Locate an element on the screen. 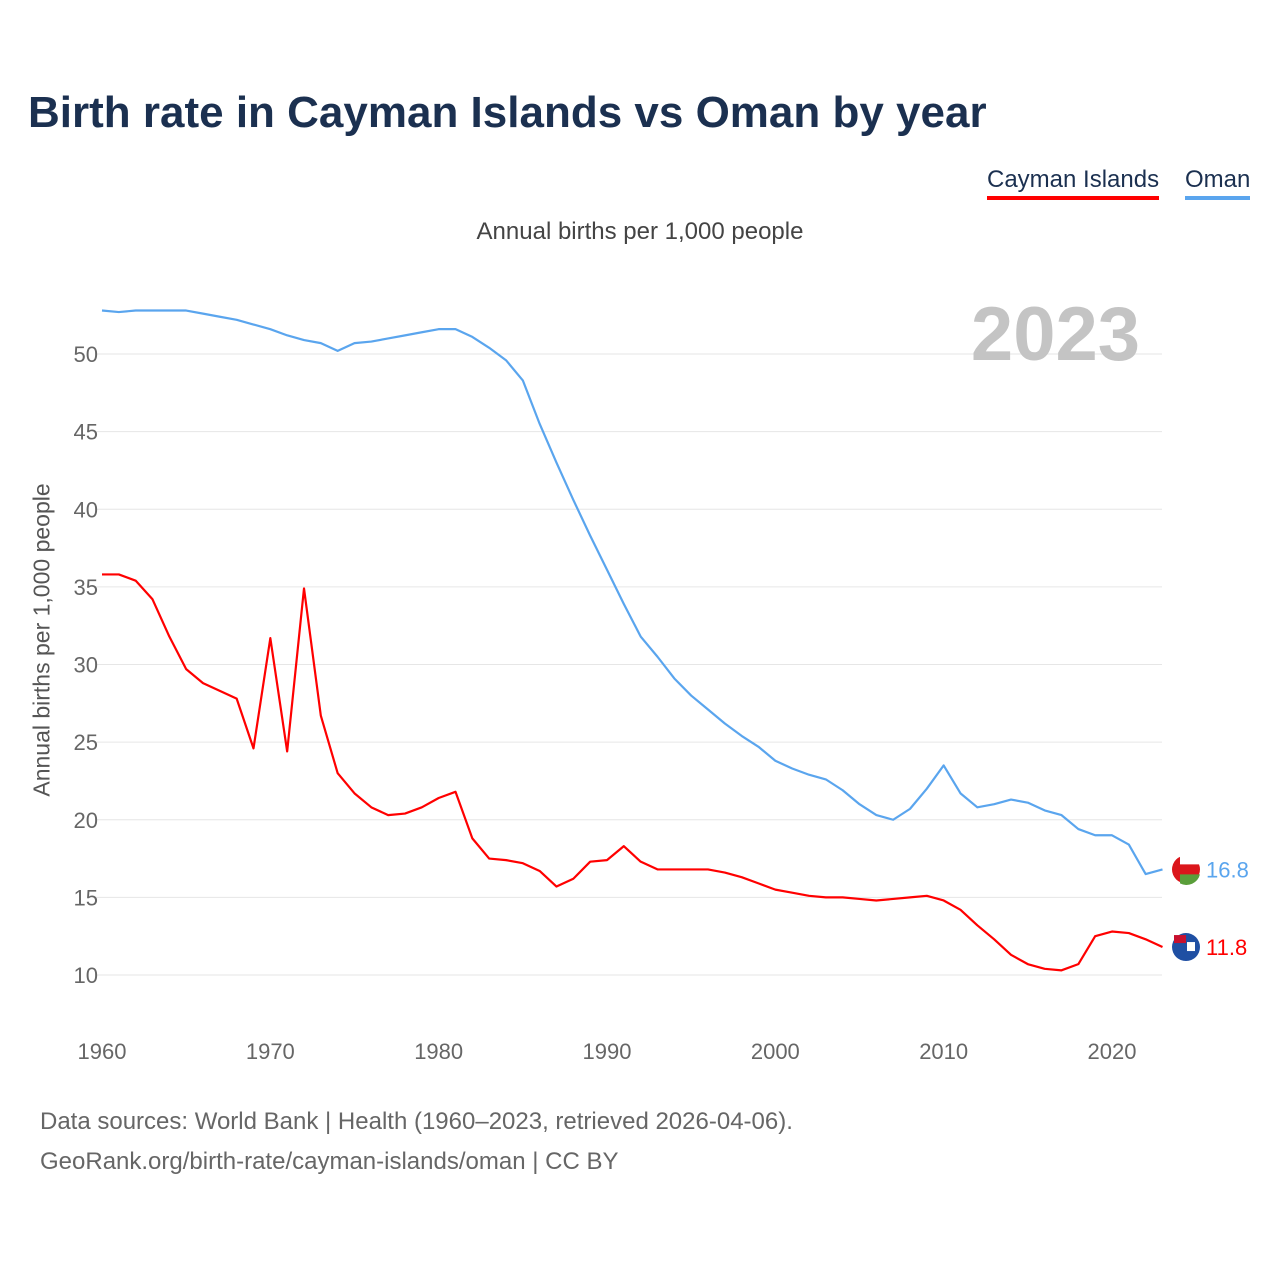 This screenshot has height=1280, width=1280. x-tick-label: 2020 is located at coordinates (1112, 1051).